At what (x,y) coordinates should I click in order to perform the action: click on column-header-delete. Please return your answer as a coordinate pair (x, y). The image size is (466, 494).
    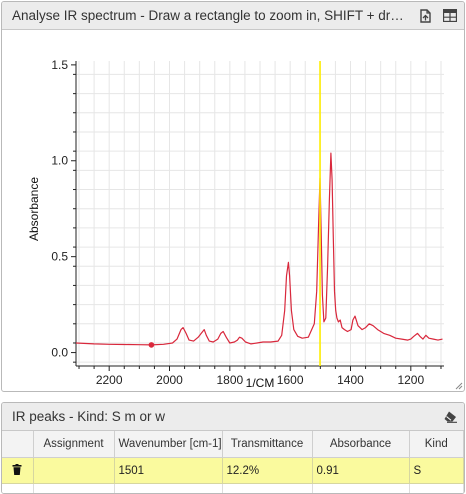
    Looking at the image, I should click on (17, 444).